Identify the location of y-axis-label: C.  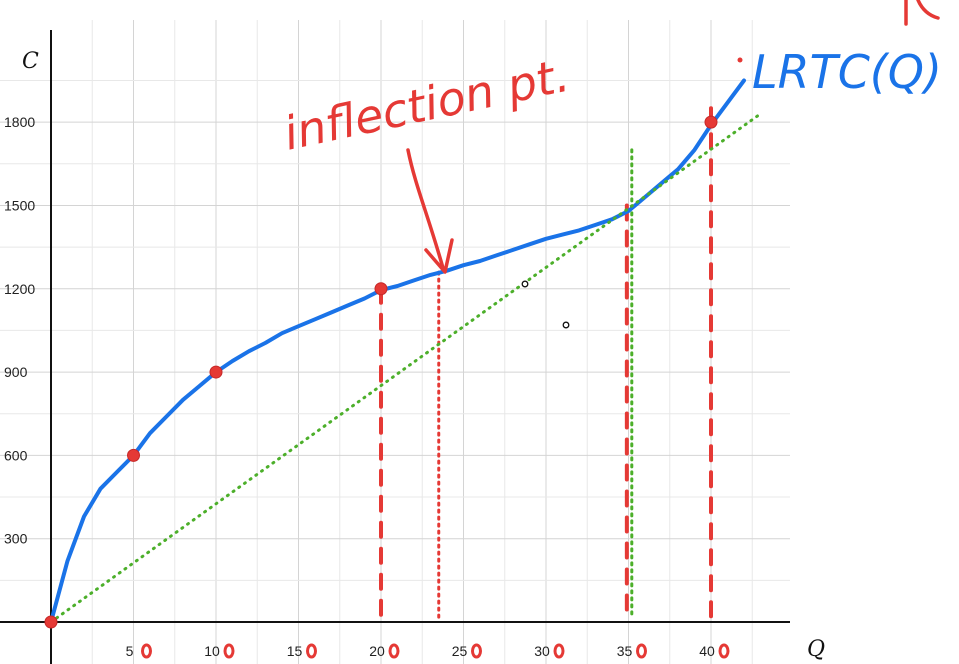
(30, 61).